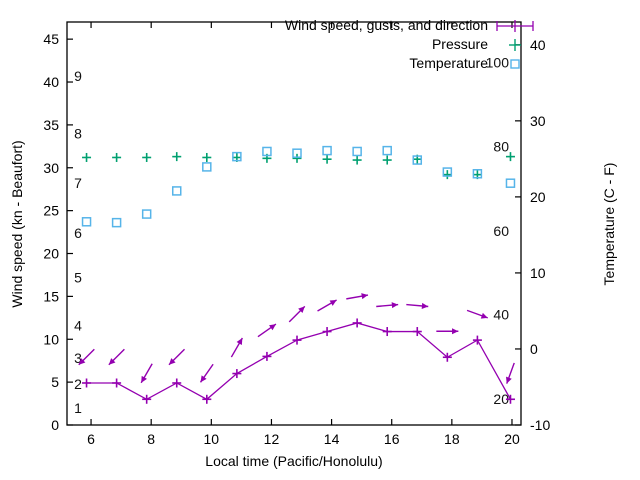  What do you see at coordinates (78, 233) in the screenshot?
I see `beaufort-label: 6` at bounding box center [78, 233].